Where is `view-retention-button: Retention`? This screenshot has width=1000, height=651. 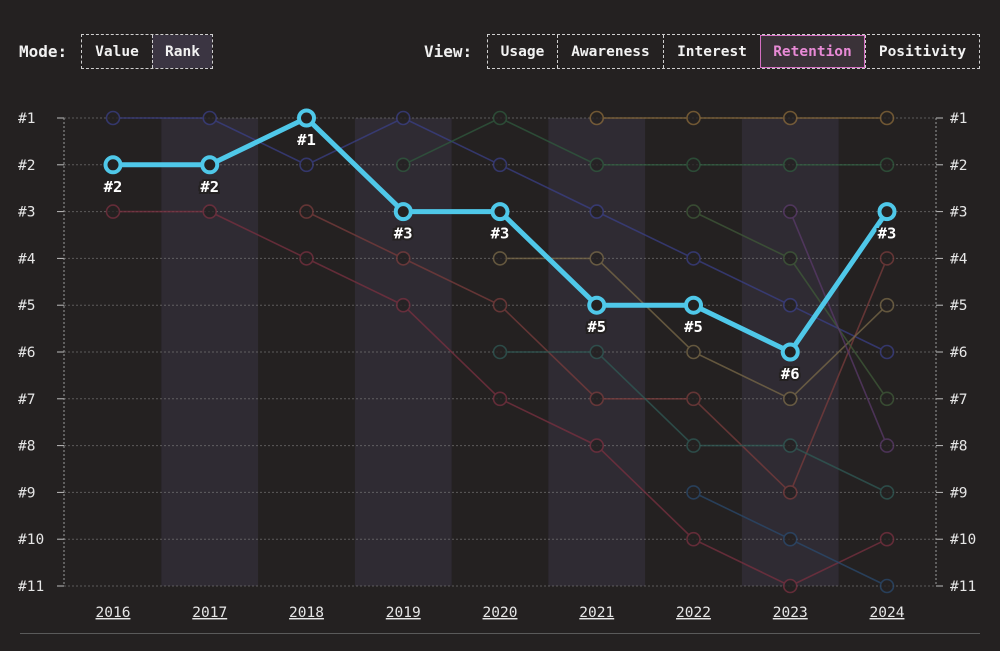
view-retention-button: Retention is located at coordinates (812, 51).